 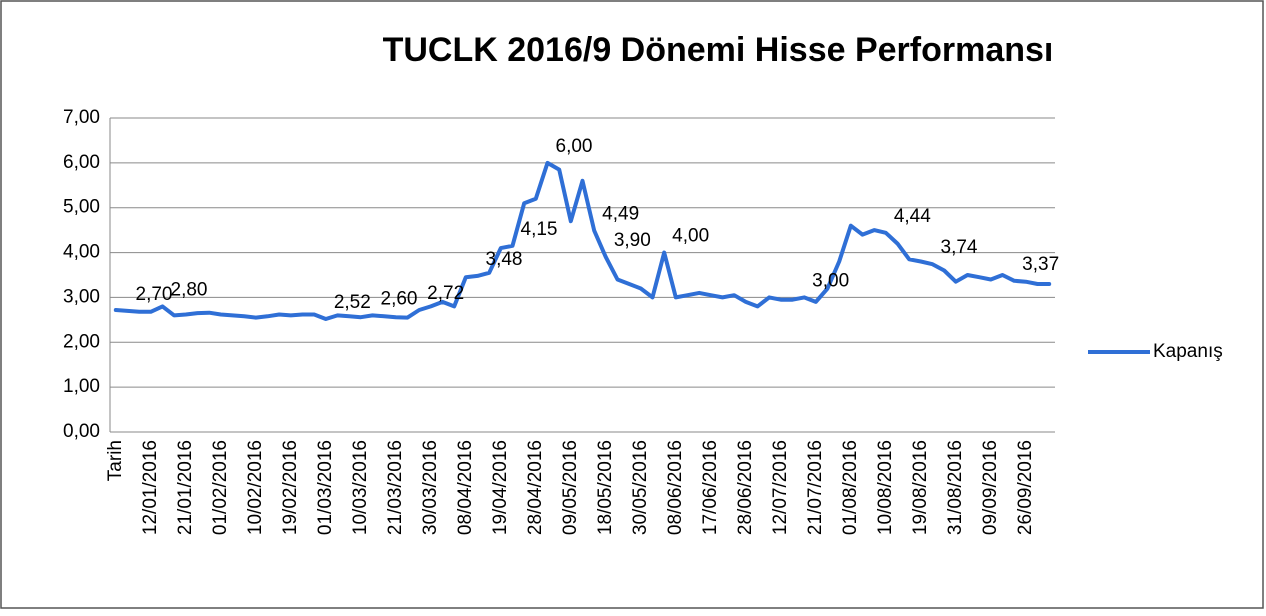 What do you see at coordinates (185, 487) in the screenshot?
I see `x-tick-label: 21/01/2016` at bounding box center [185, 487].